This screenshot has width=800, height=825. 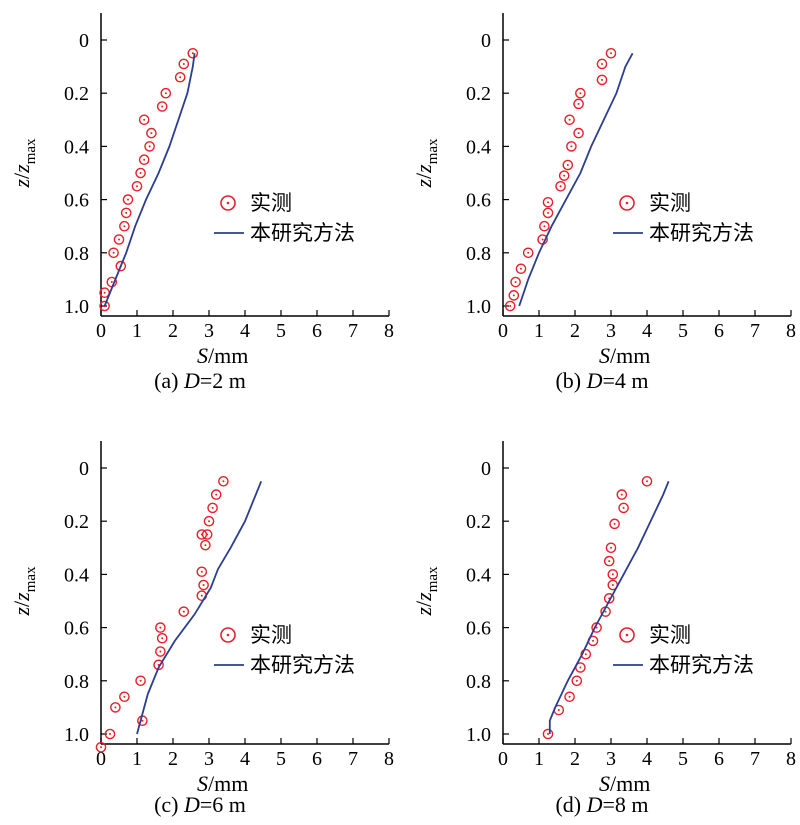 I want to click on legend-marker-measured, so click(x=627, y=635).